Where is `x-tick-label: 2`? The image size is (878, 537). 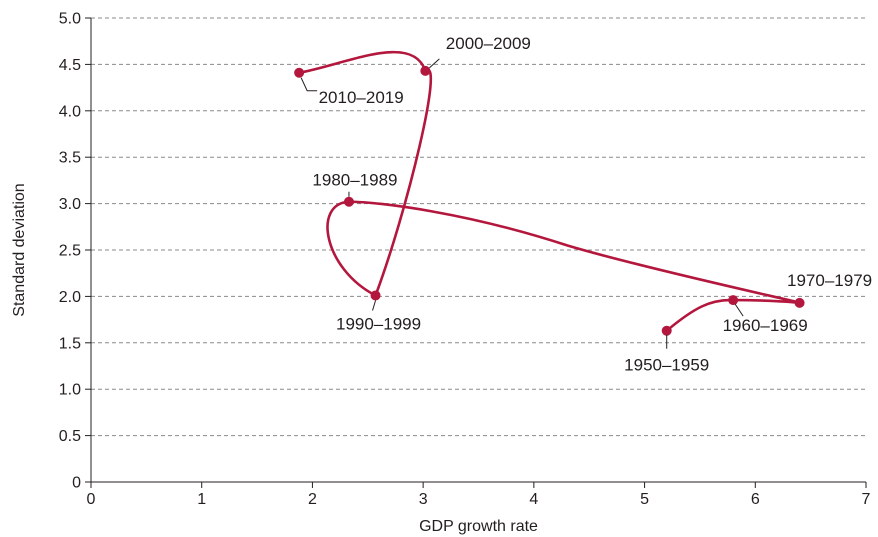
x-tick-label: 2 is located at coordinates (312, 499).